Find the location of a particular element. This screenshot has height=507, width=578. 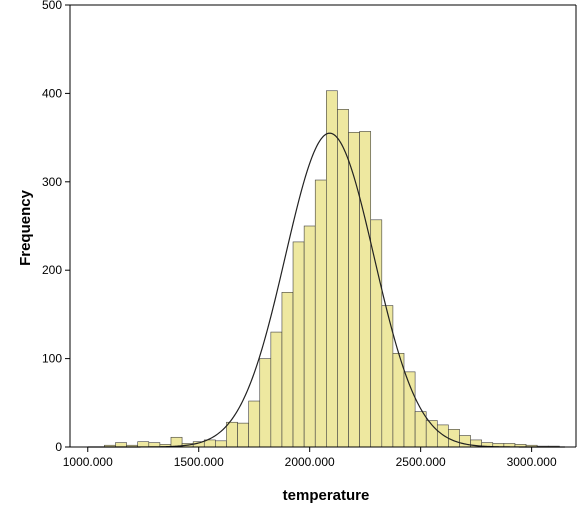

y-axis-title: Frequency is located at coordinates (25, 227).